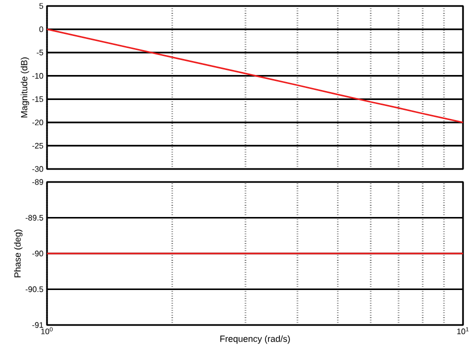  I want to click on x-axis-title: Frequency (rad/s), so click(255, 339).